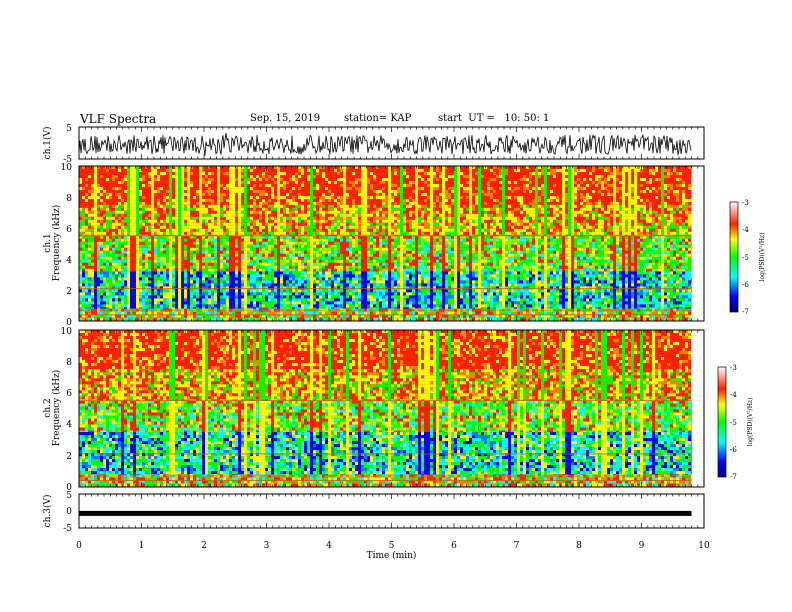 The width and height of the screenshot is (792, 612). I want to click on ch1-colorbar: -3 -4 -5 -6 -7 log(PSD)(V²/Hz), so click(747, 257).